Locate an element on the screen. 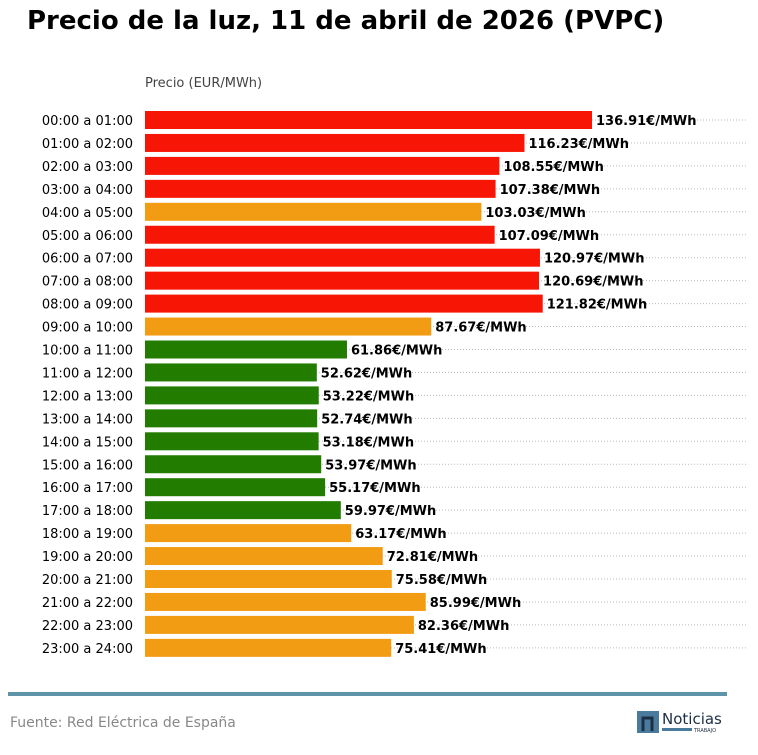 Image resolution: width=758 pixels, height=755 pixels. category-label: 13:00 a 14:00 is located at coordinates (87, 419).